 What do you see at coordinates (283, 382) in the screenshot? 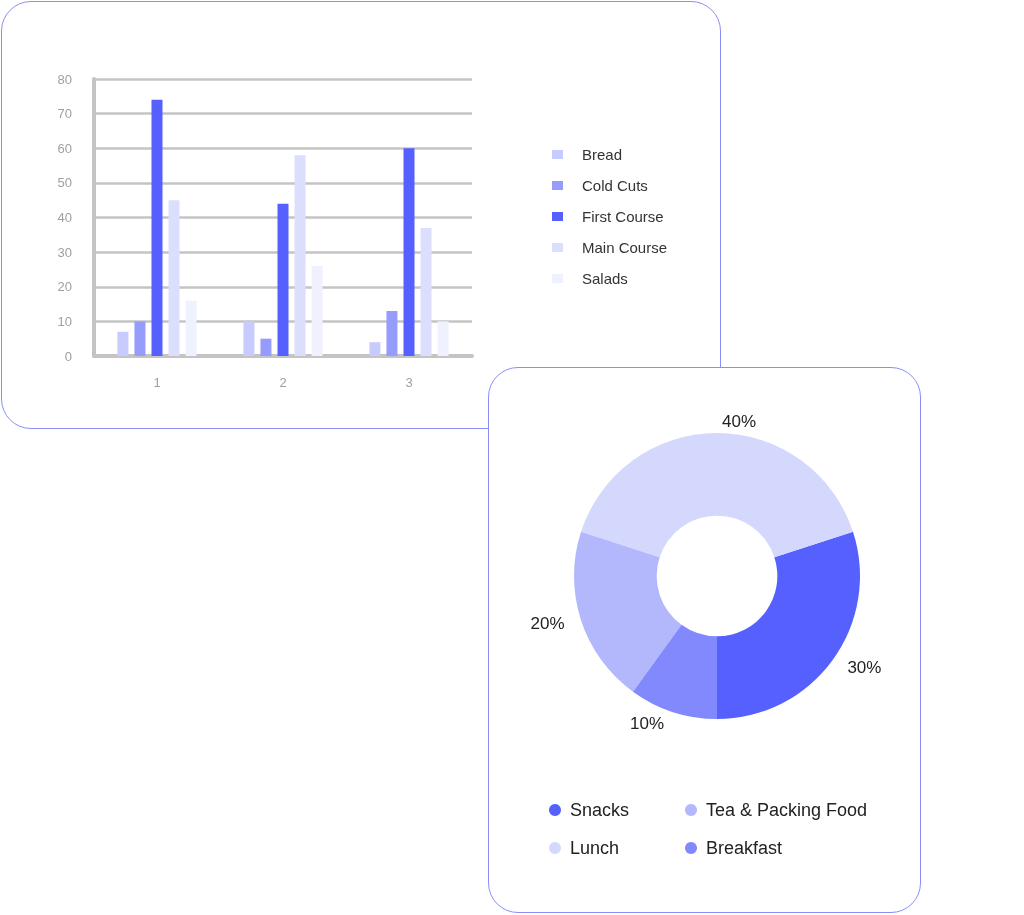
I see `x-tick-label: 2` at bounding box center [283, 382].